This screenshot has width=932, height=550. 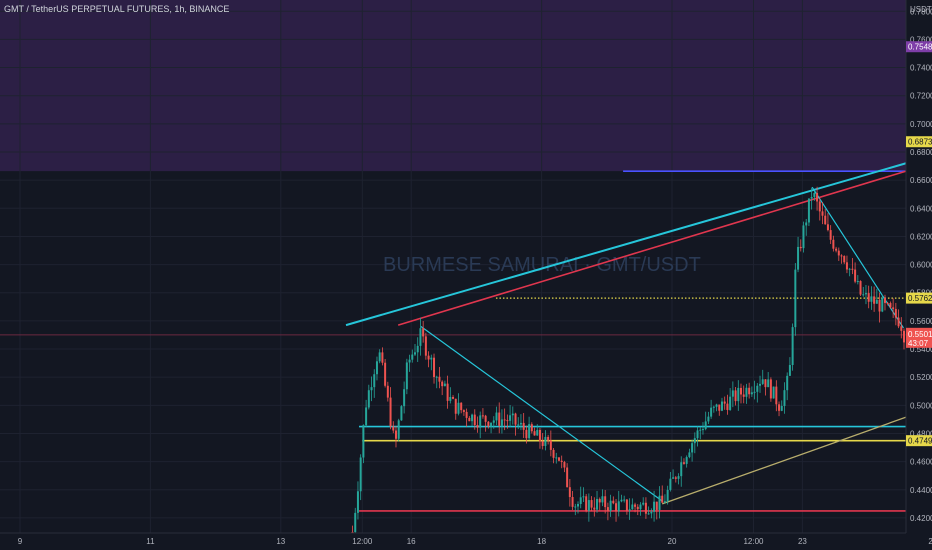 I want to click on time-tick-label: 13, so click(x=280, y=541).